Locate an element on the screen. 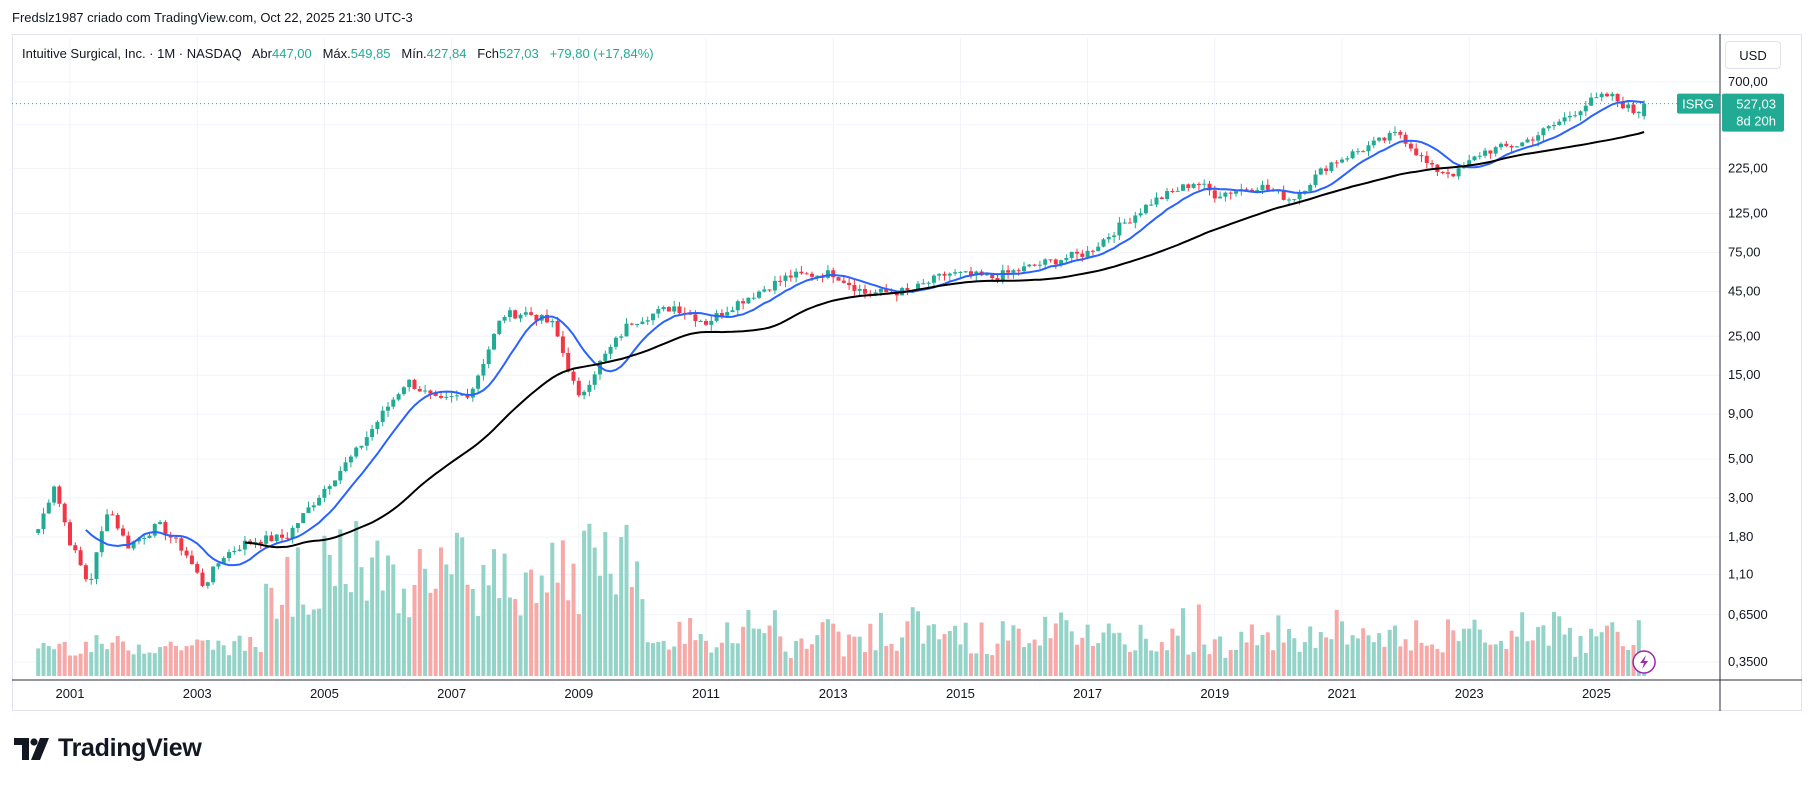  x-tick-label: 2009 is located at coordinates (578, 693).